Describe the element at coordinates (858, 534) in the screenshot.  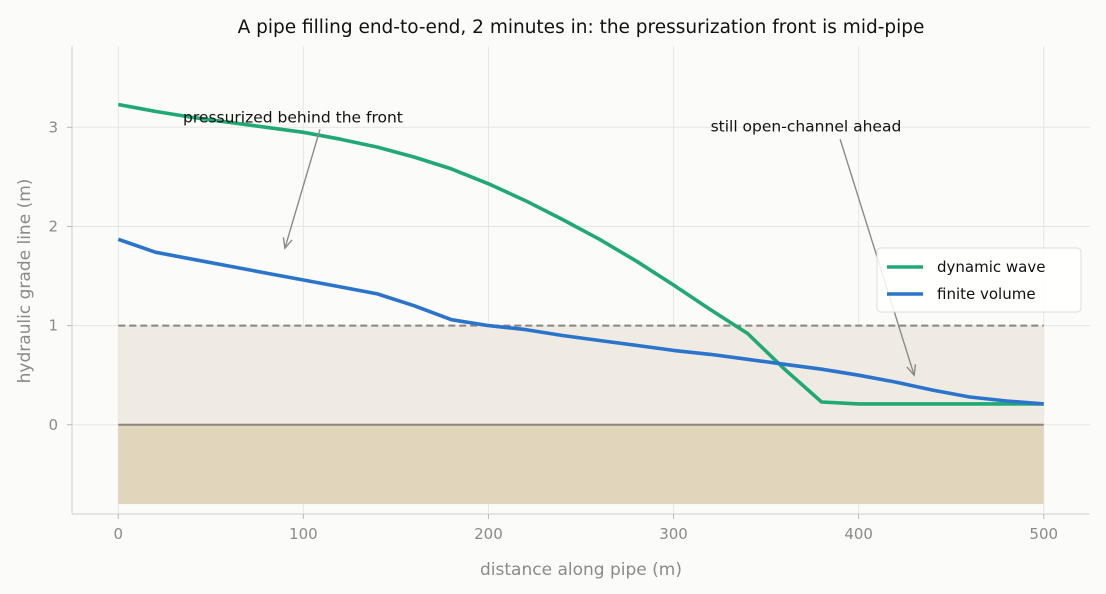
I see `x-tick-label: 400` at that location.